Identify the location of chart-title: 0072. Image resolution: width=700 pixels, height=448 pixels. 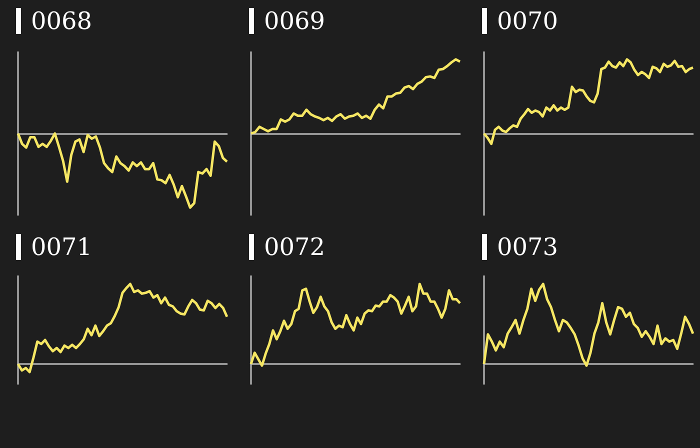
(287, 247).